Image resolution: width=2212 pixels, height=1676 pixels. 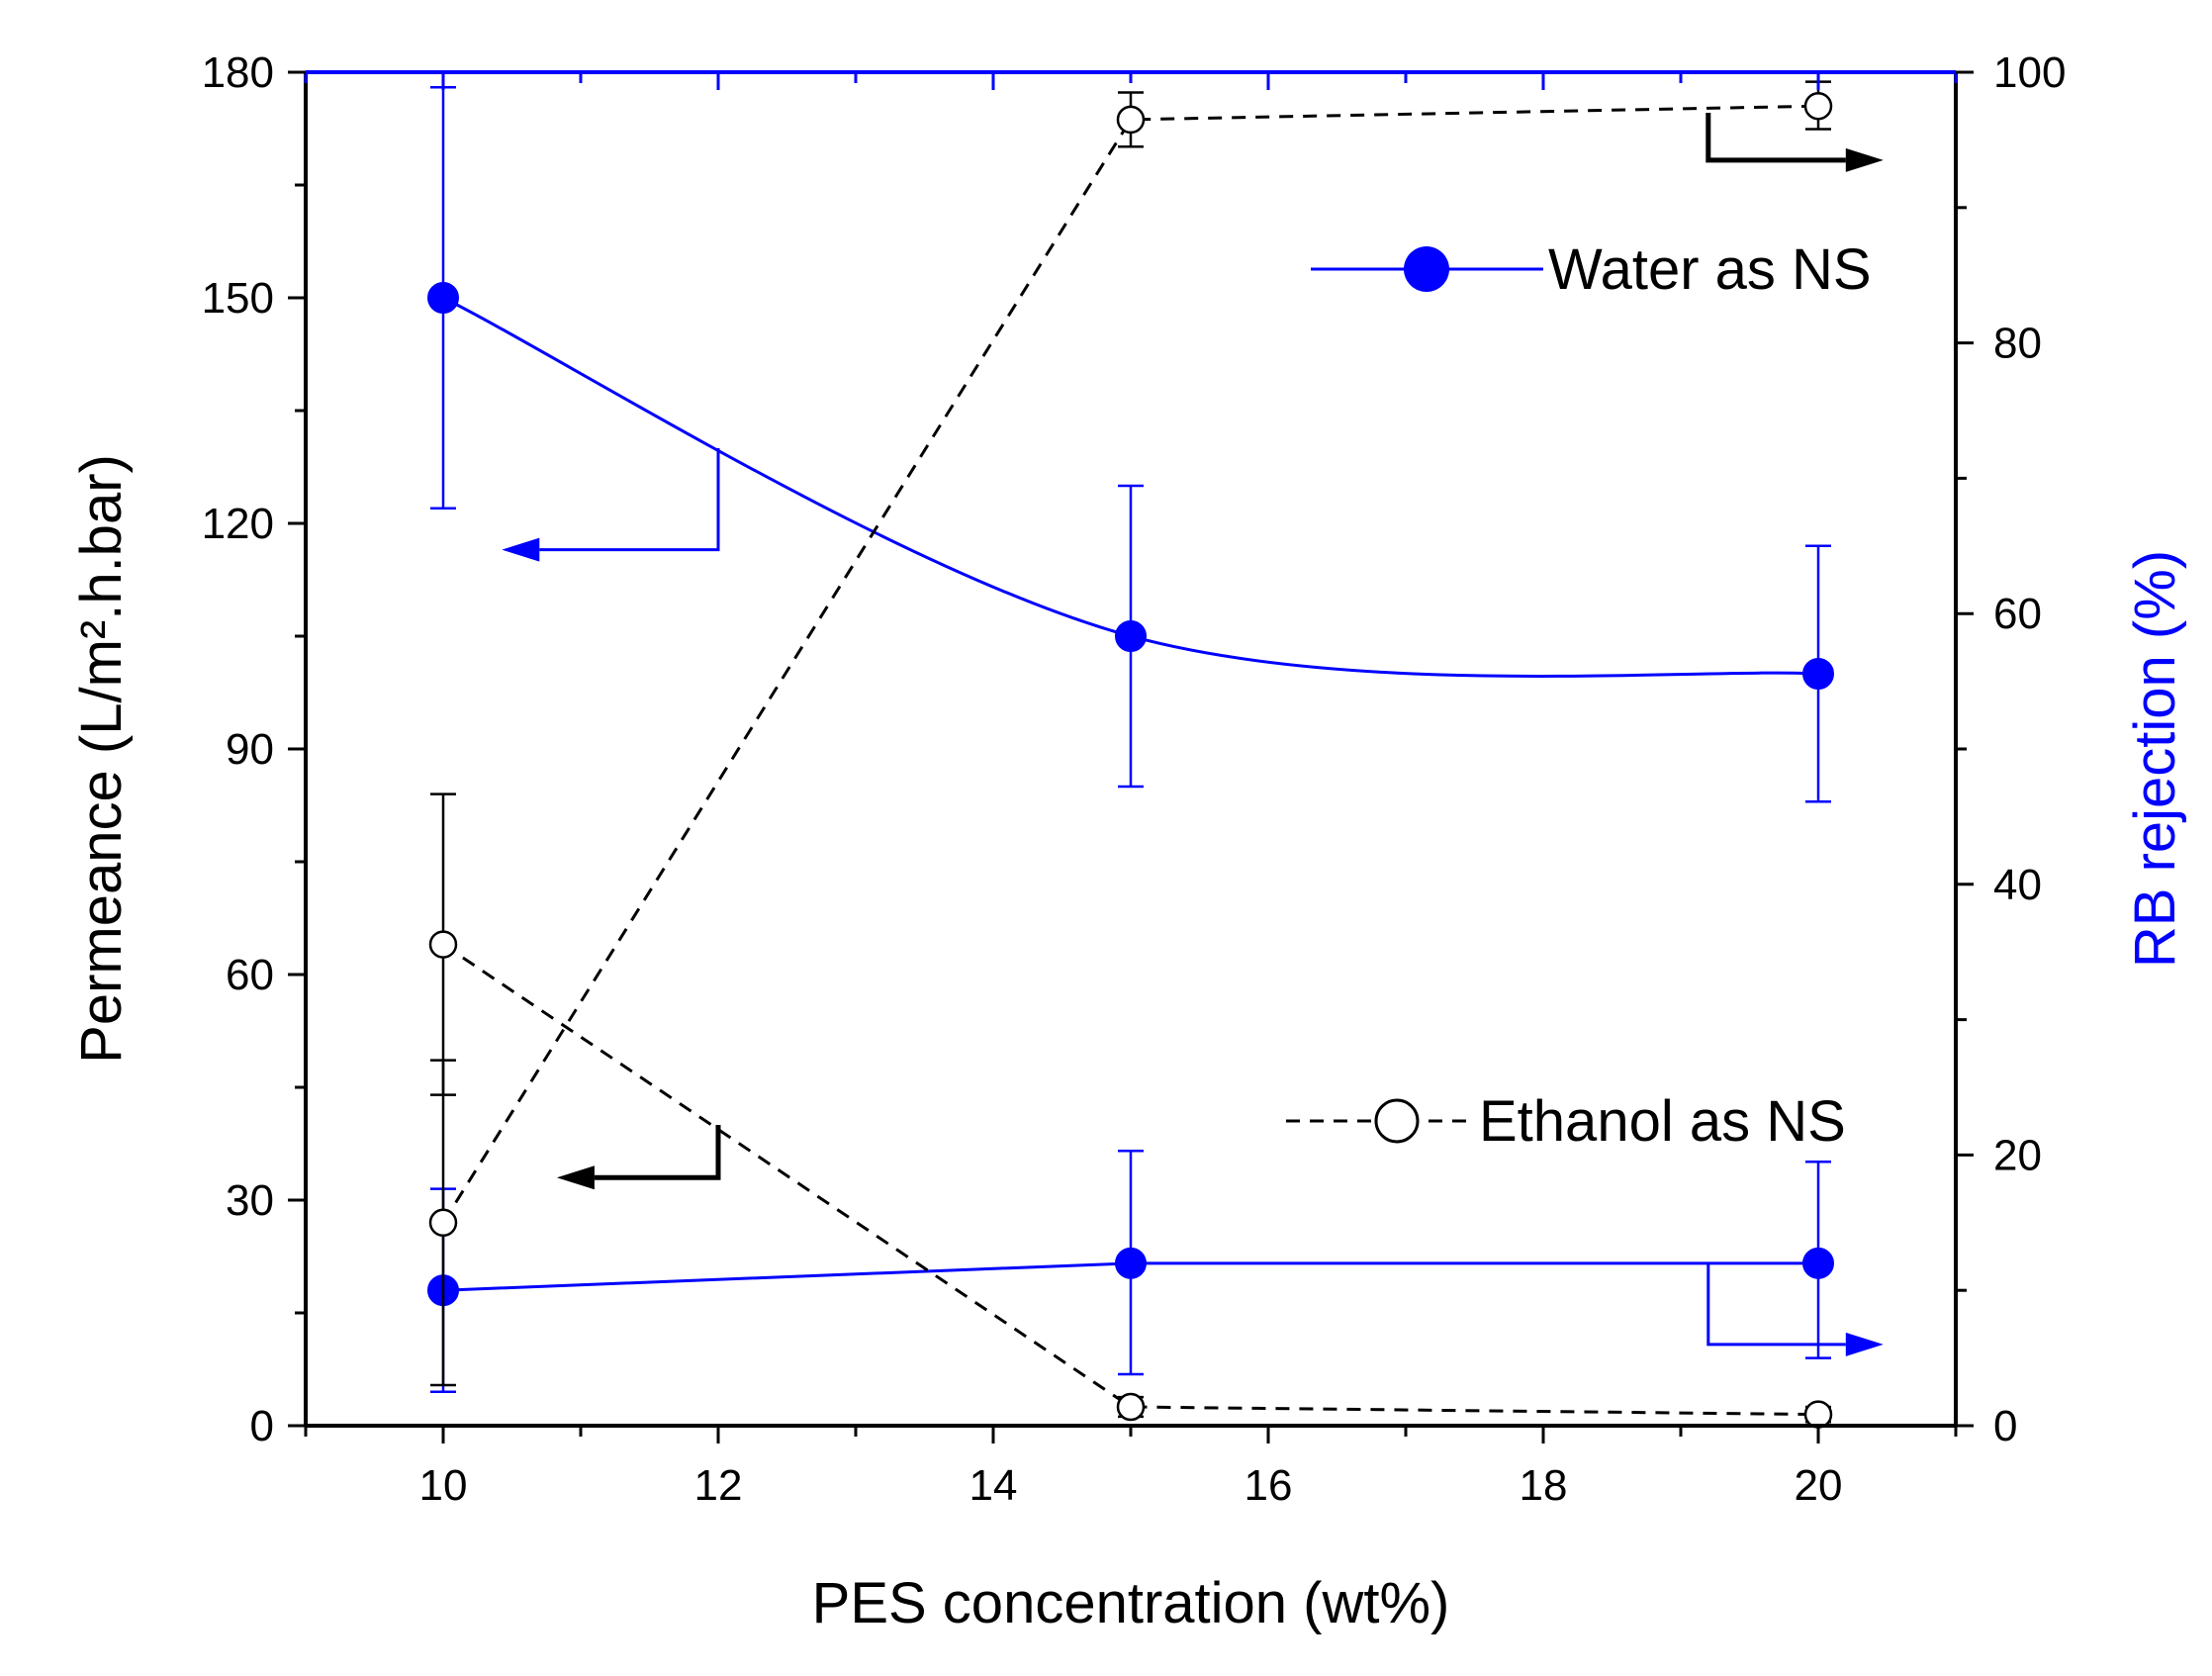 I want to click on x-tick-label: 20, so click(x=1819, y=1485).